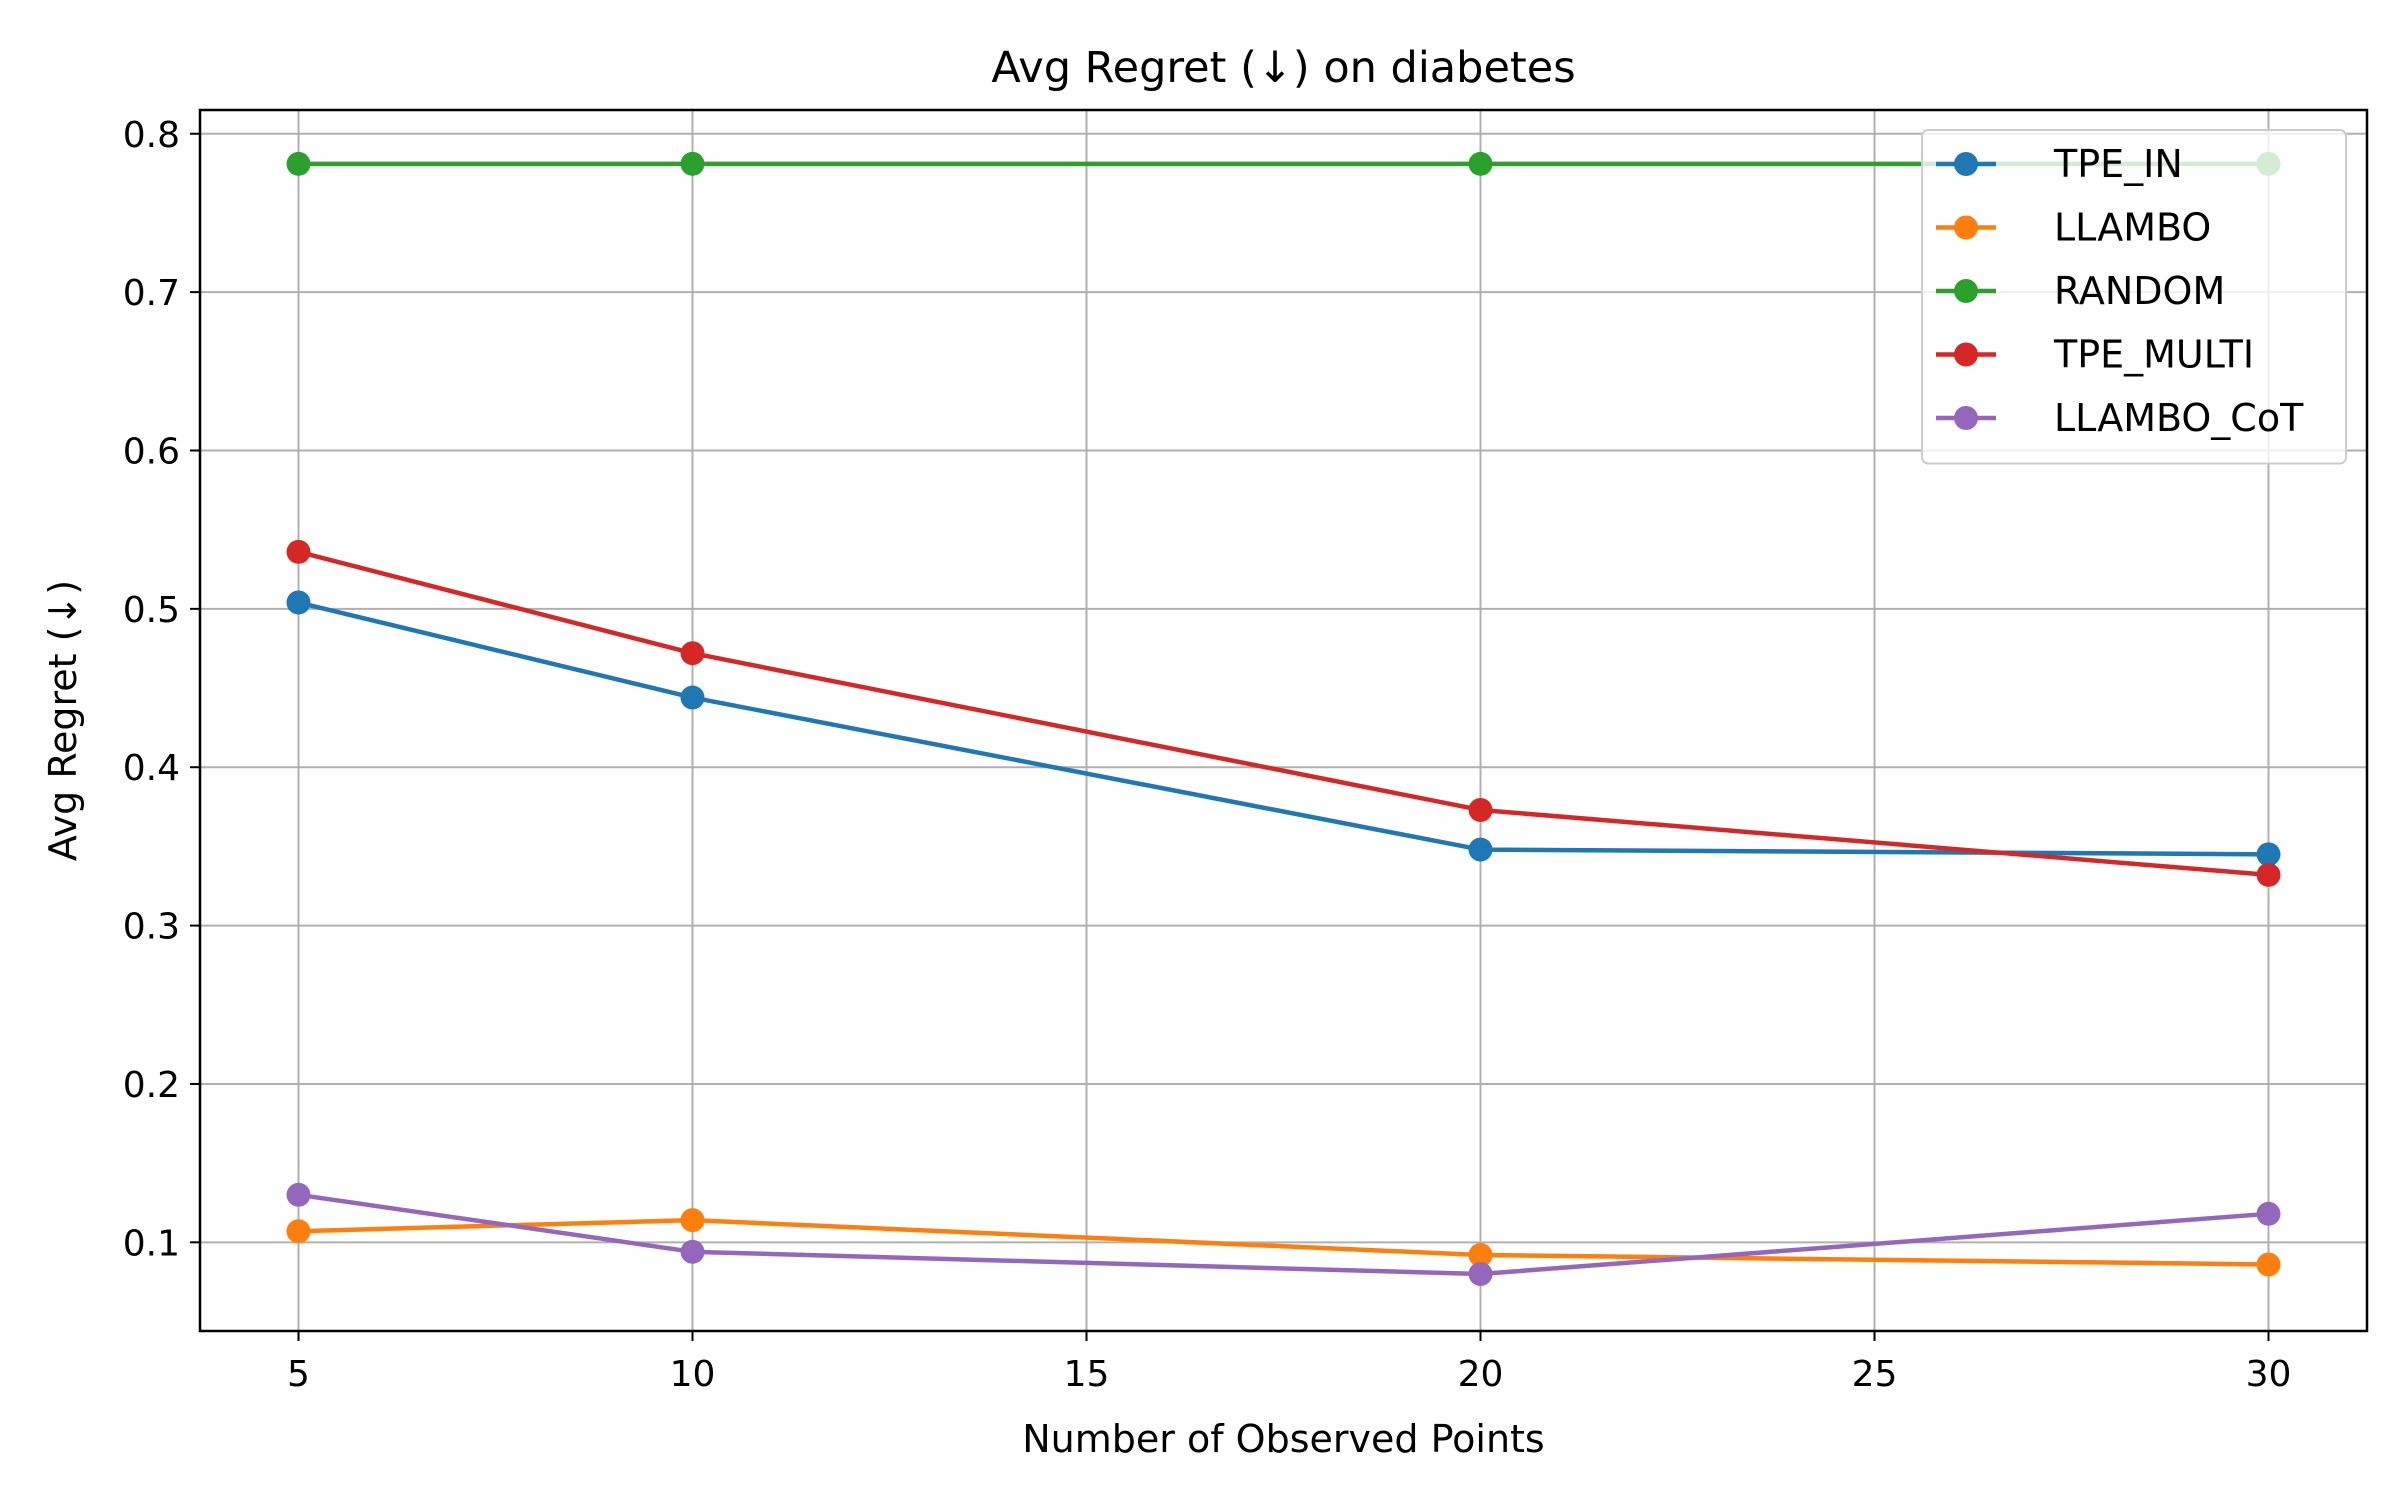 This screenshot has width=2400, height=1500. What do you see at coordinates (1875, 1374) in the screenshot?
I see `x-tick-label: 25` at bounding box center [1875, 1374].